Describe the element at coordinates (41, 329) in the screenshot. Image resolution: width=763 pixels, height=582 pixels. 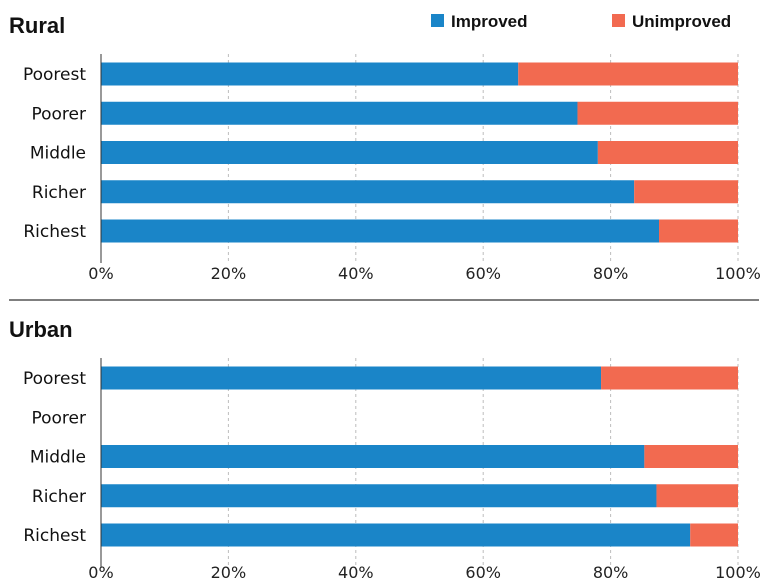
I see `urban-panel-title: Urban` at that location.